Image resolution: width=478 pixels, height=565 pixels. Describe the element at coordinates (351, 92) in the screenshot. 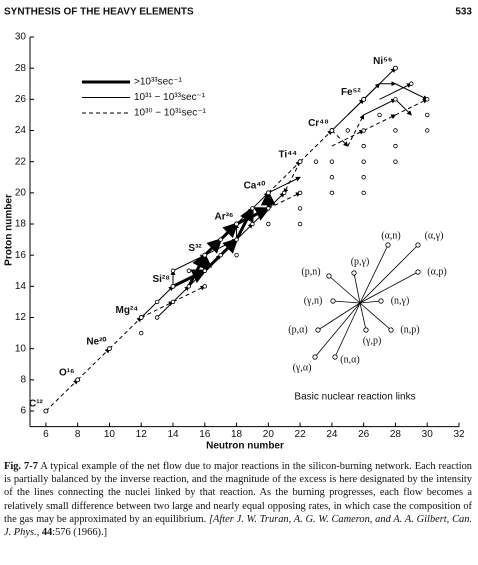

I see `nucleus-label: Fe⁵²` at that location.